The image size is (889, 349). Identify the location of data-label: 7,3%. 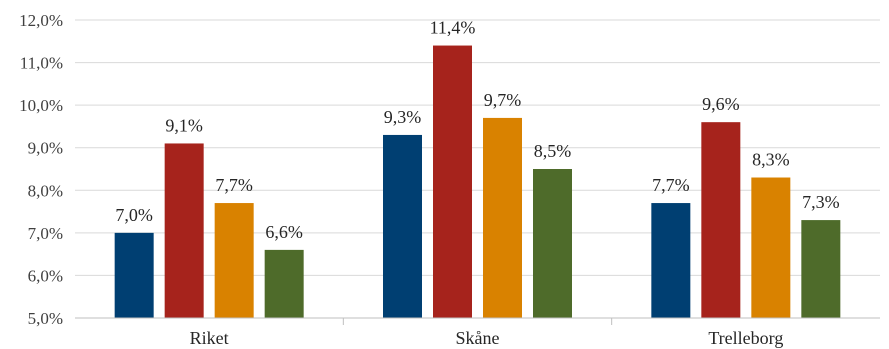
(821, 202).